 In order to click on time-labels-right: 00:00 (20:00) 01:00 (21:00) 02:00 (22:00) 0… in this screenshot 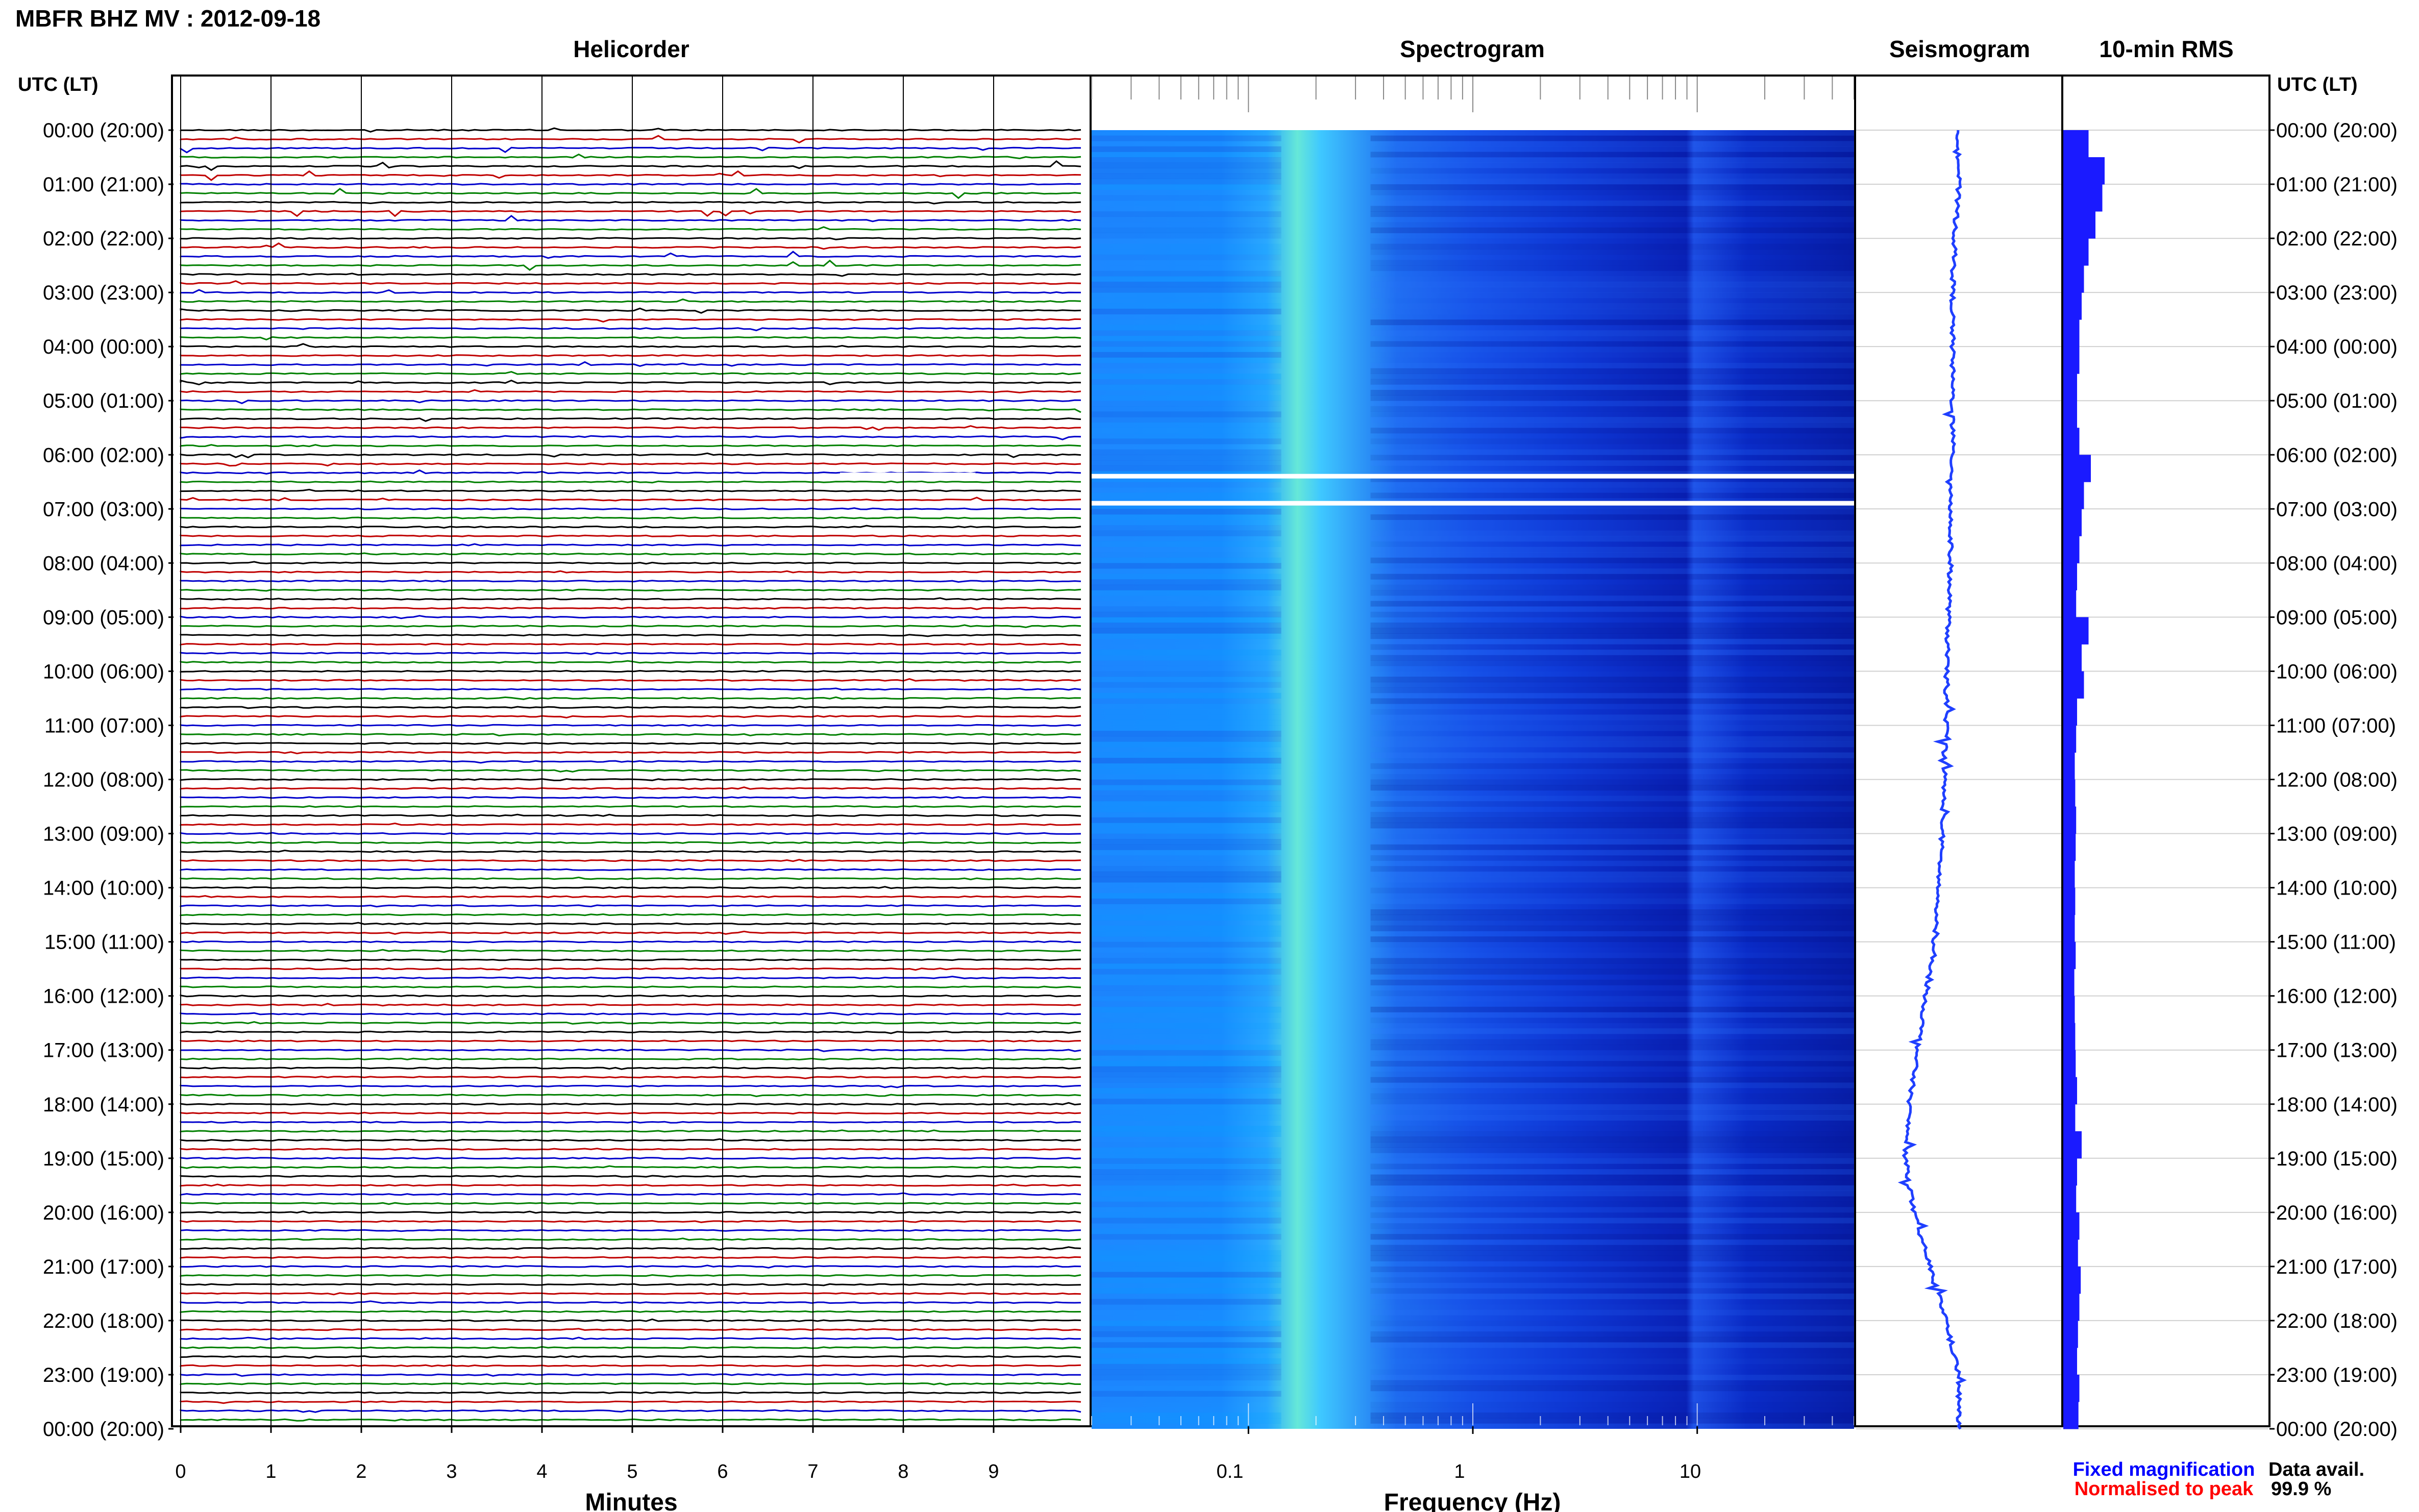, I will do `click(2333, 780)`.